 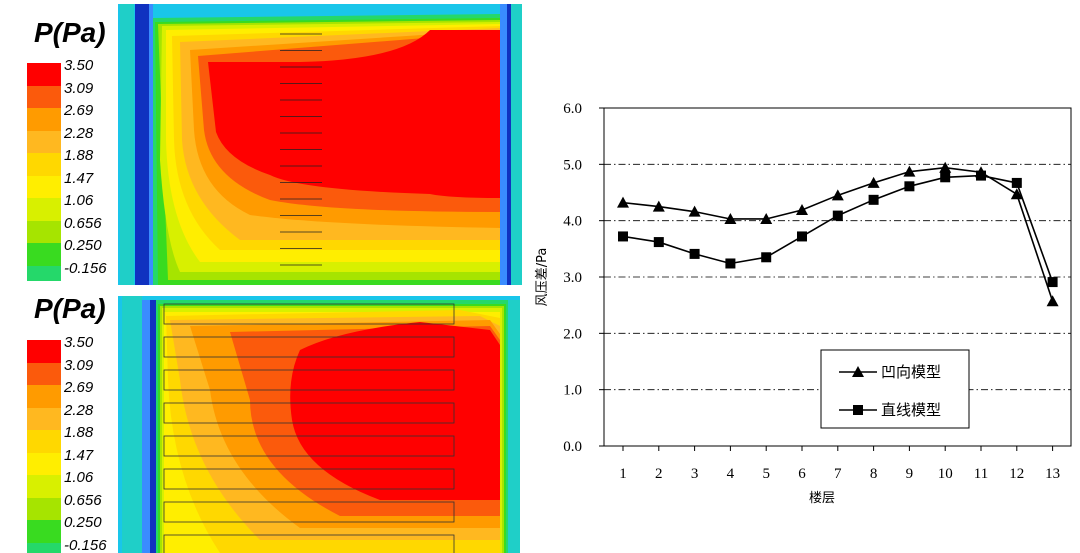 I want to click on x-tick-label: 2, so click(x=659, y=474).